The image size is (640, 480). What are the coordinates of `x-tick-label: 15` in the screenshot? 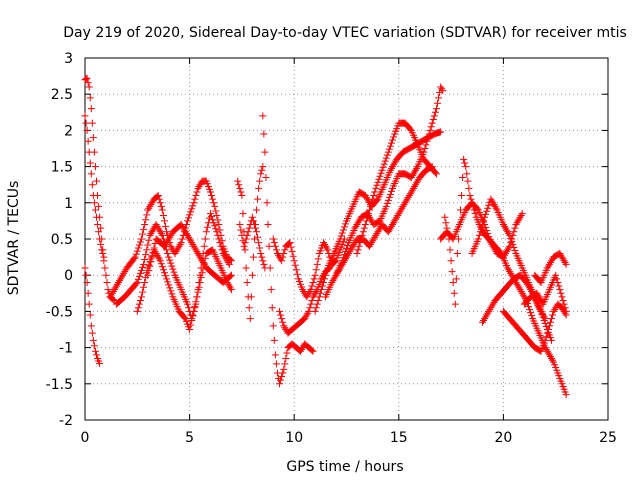 It's located at (399, 438).